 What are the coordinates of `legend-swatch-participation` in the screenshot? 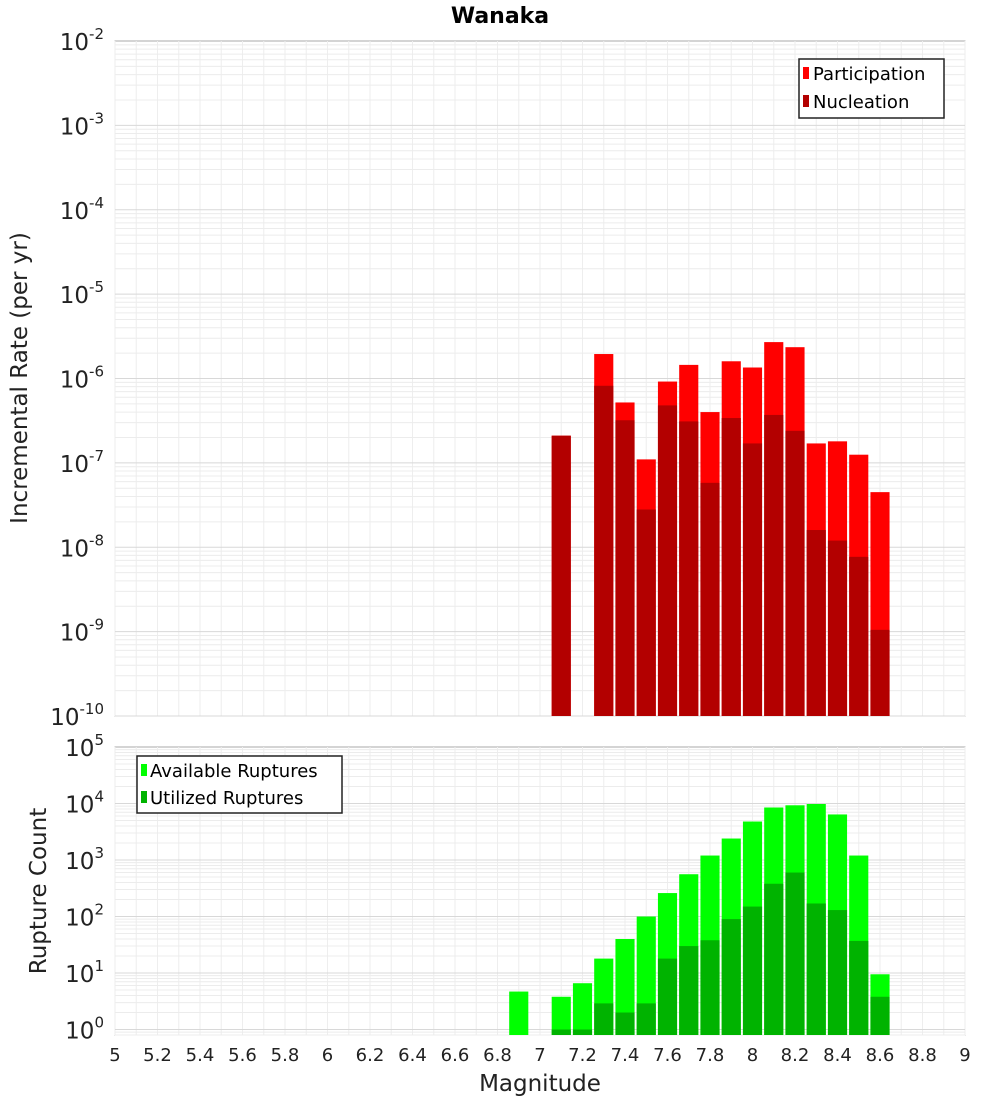 It's located at (806, 73).